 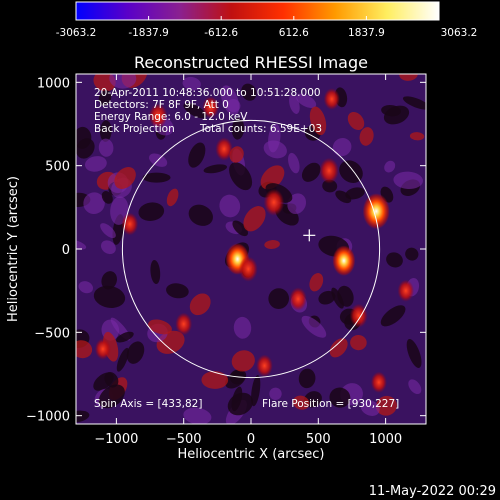 I want to click on colorbar-tick-label: 3063.2, so click(x=459, y=33).